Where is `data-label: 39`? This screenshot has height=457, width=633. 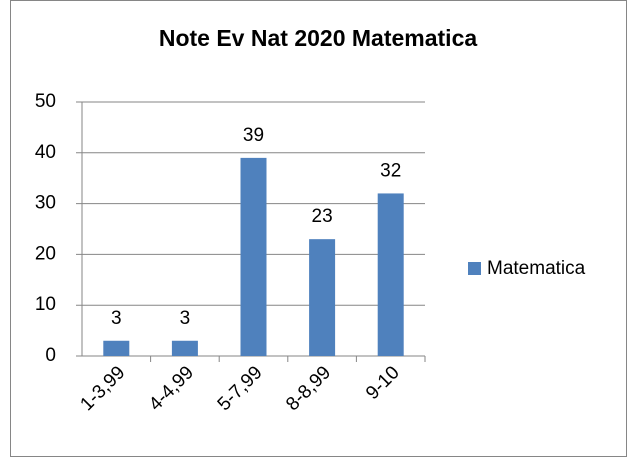 data-label: 39 is located at coordinates (253, 135).